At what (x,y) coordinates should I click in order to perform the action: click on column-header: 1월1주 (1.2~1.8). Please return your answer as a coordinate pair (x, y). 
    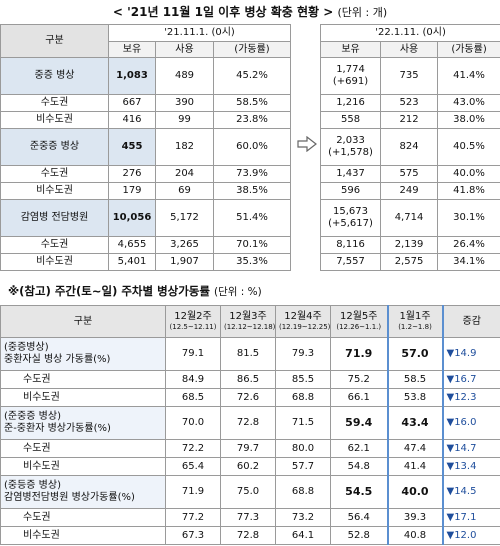
    Looking at the image, I should click on (415, 321).